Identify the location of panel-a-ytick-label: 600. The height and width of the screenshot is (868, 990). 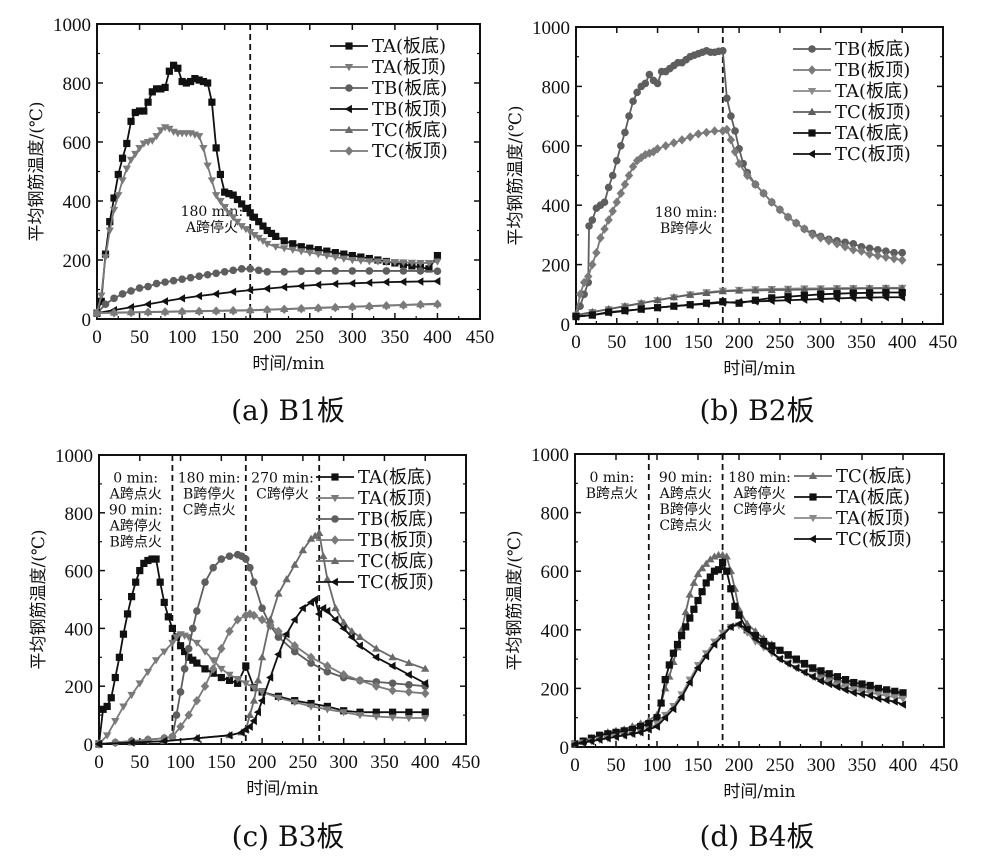
(77, 143).